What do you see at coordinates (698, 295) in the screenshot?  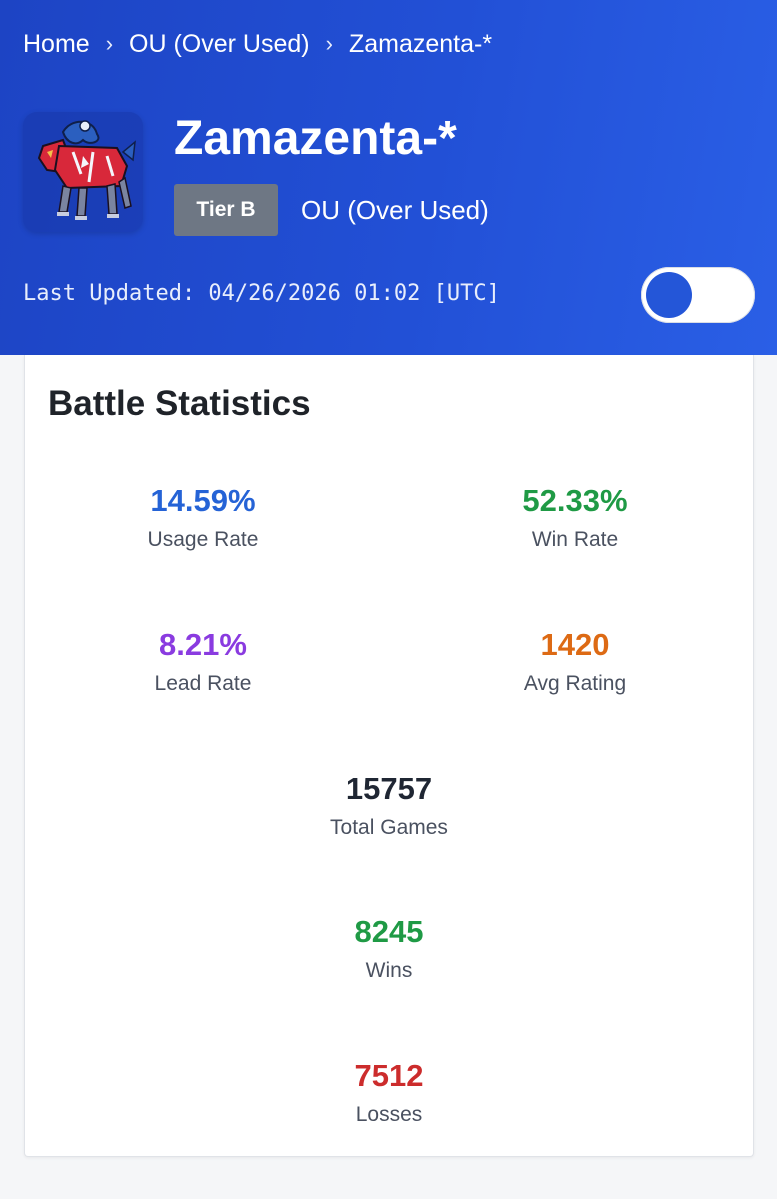 I see `theme-toggle-switch` at bounding box center [698, 295].